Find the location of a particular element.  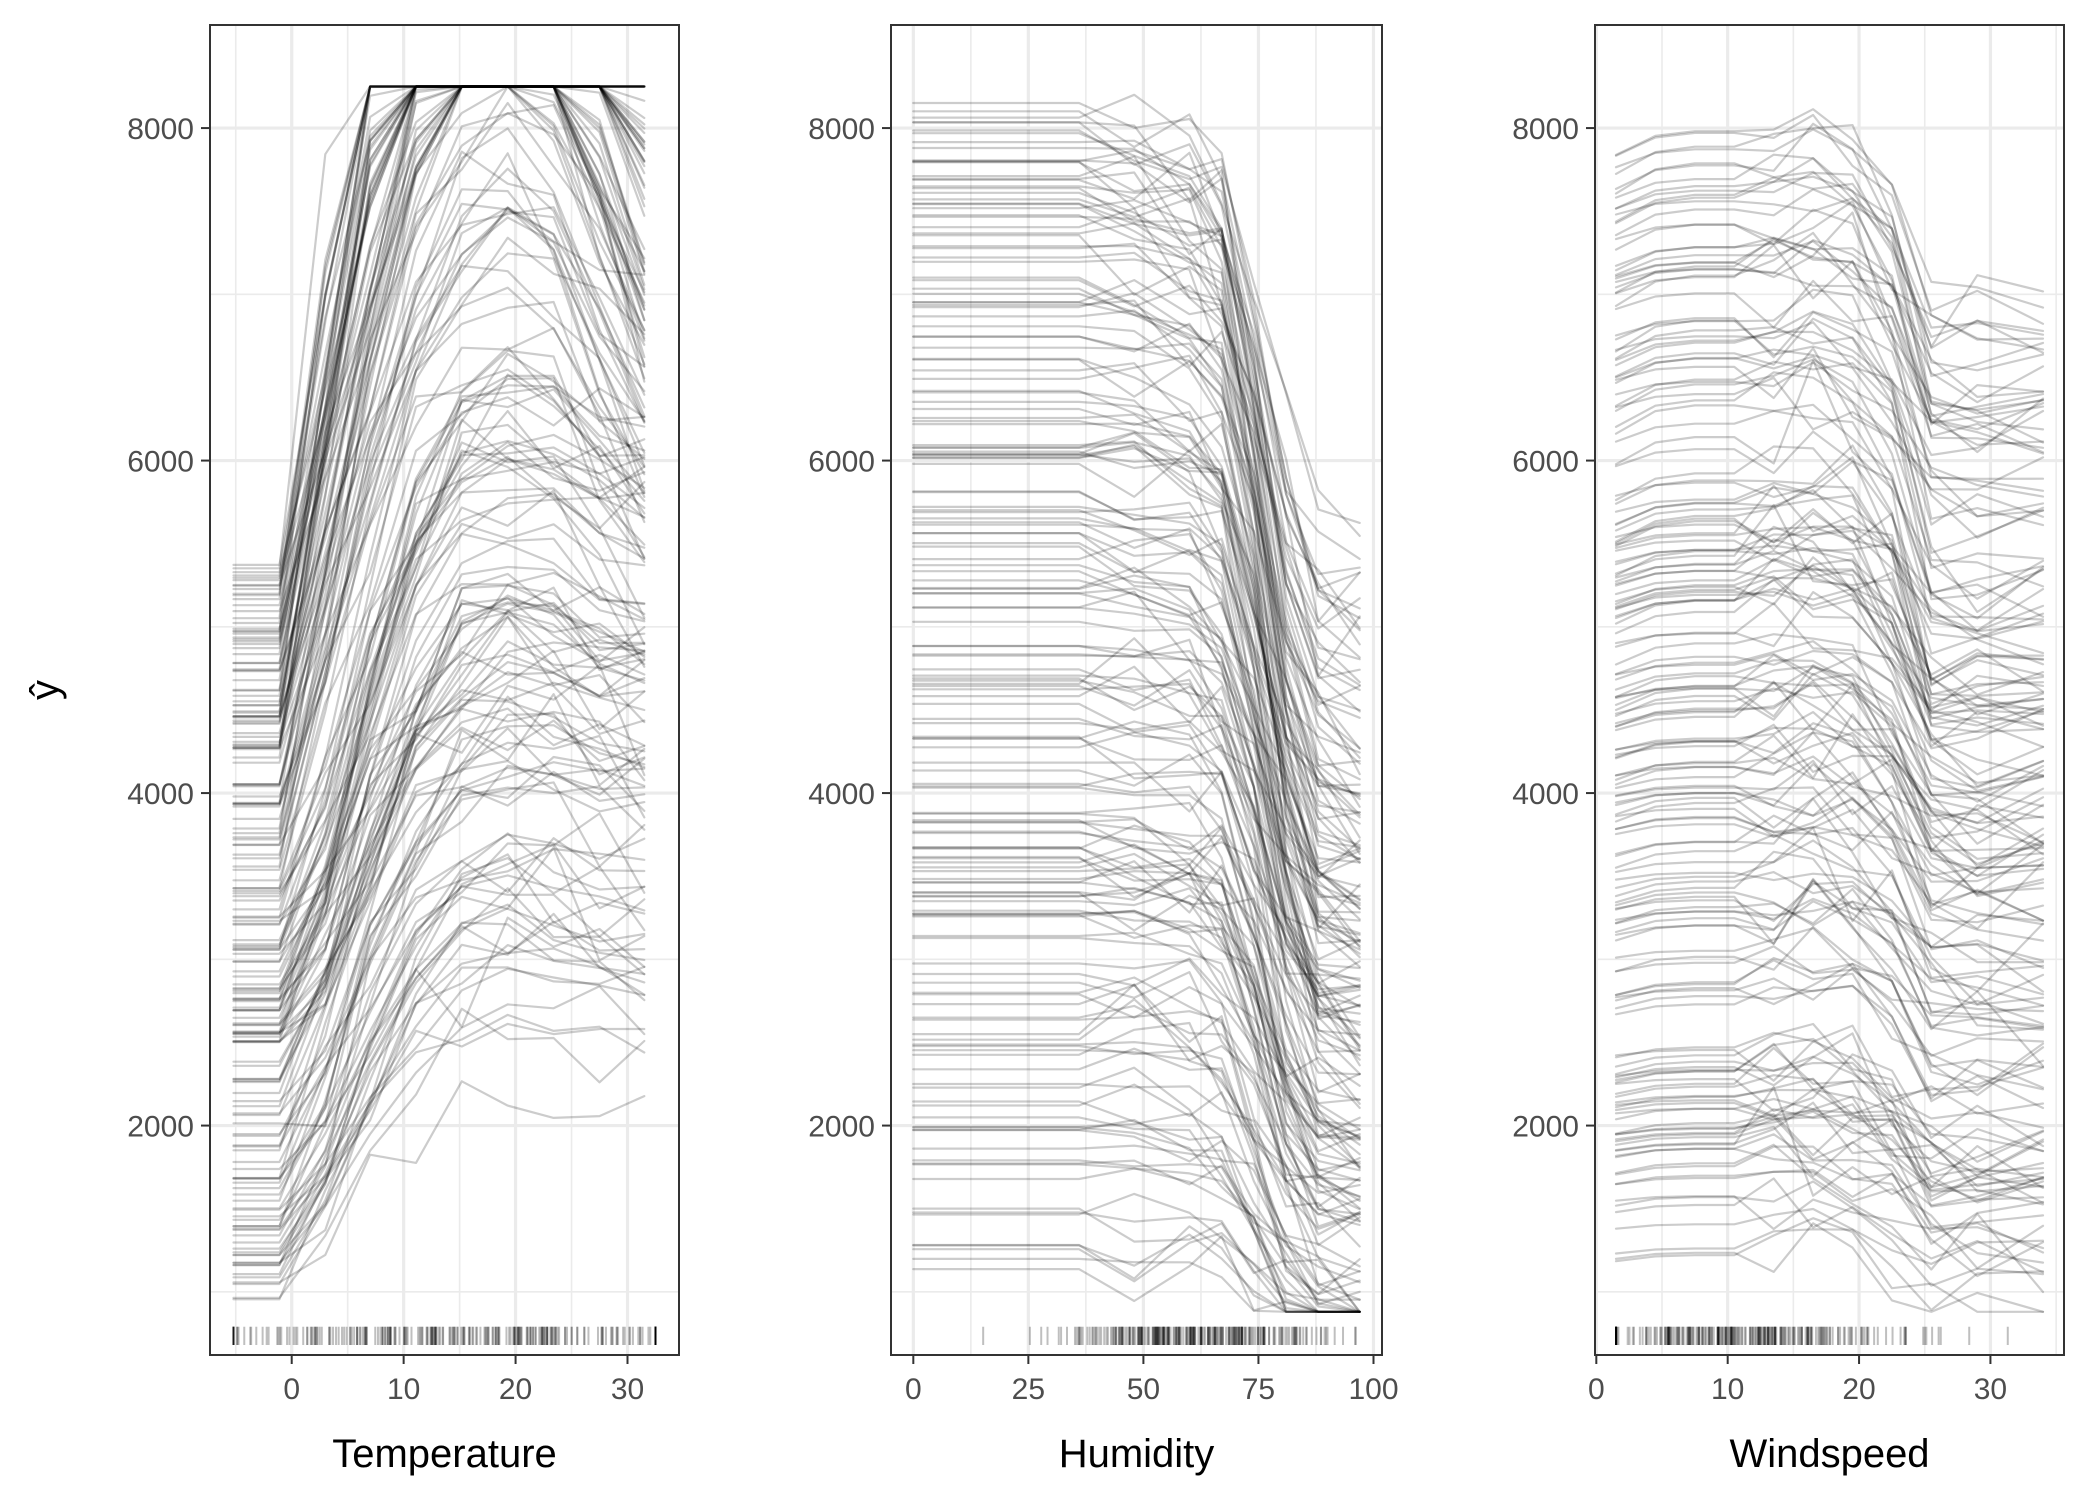

y-tick-label: 4000 is located at coordinates (160, 794).